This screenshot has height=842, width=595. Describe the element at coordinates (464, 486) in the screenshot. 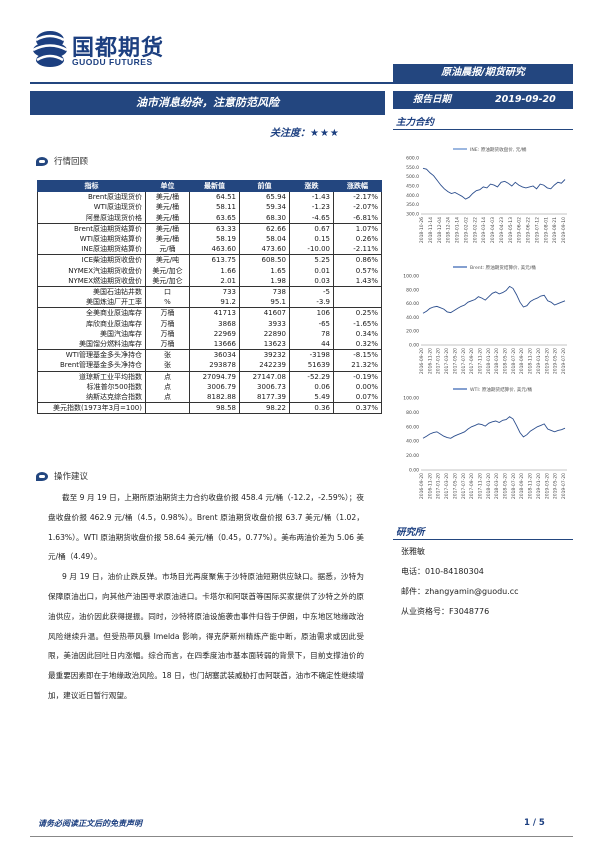

I see `x-tick-label: 2017-07-20` at that location.